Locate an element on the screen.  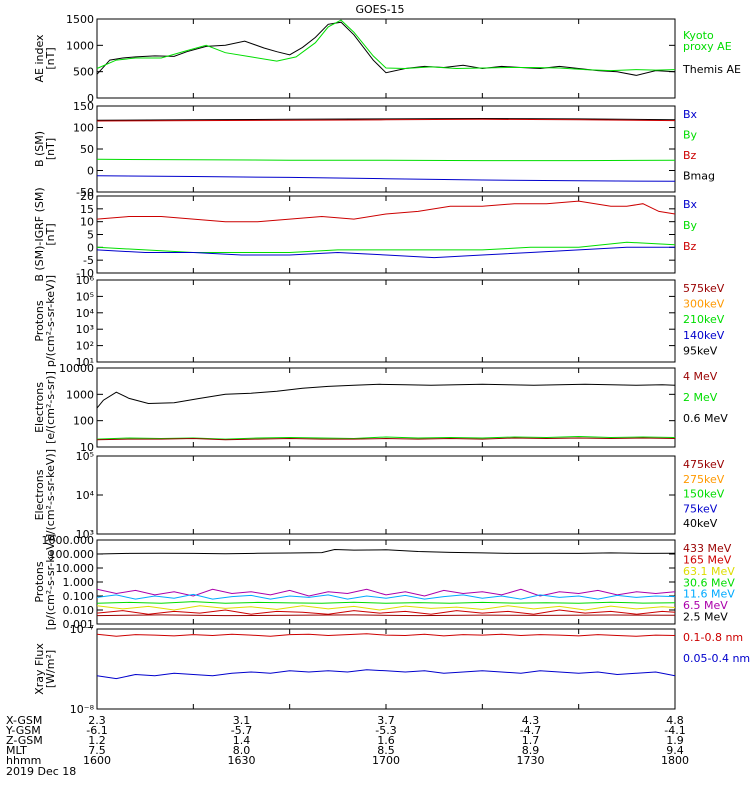
legend-entry-line: 475keV is located at coordinates (704, 464).